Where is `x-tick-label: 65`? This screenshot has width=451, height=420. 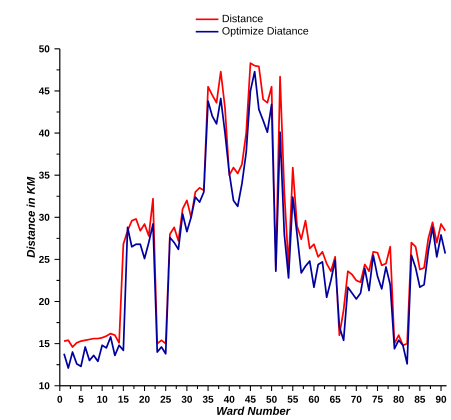
x-tick-label: 65 is located at coordinates (335, 399).